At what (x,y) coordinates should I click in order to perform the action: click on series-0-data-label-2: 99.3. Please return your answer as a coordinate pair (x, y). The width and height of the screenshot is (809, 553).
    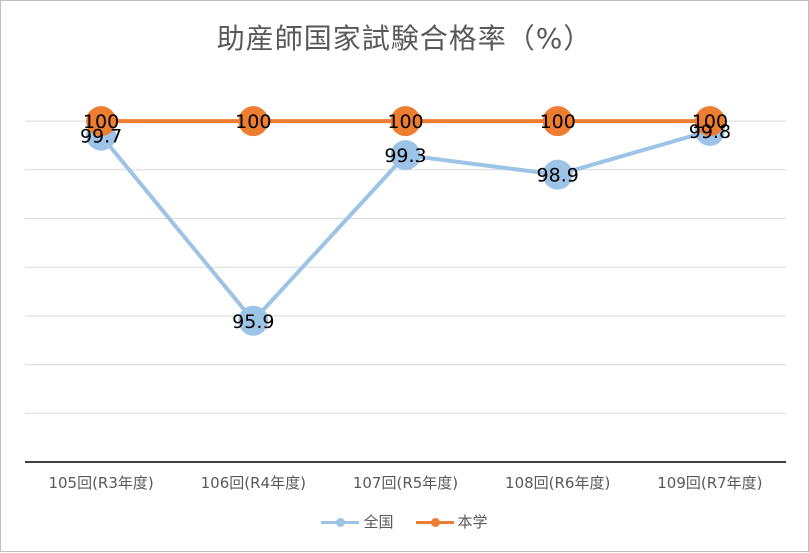
    Looking at the image, I should click on (405, 156).